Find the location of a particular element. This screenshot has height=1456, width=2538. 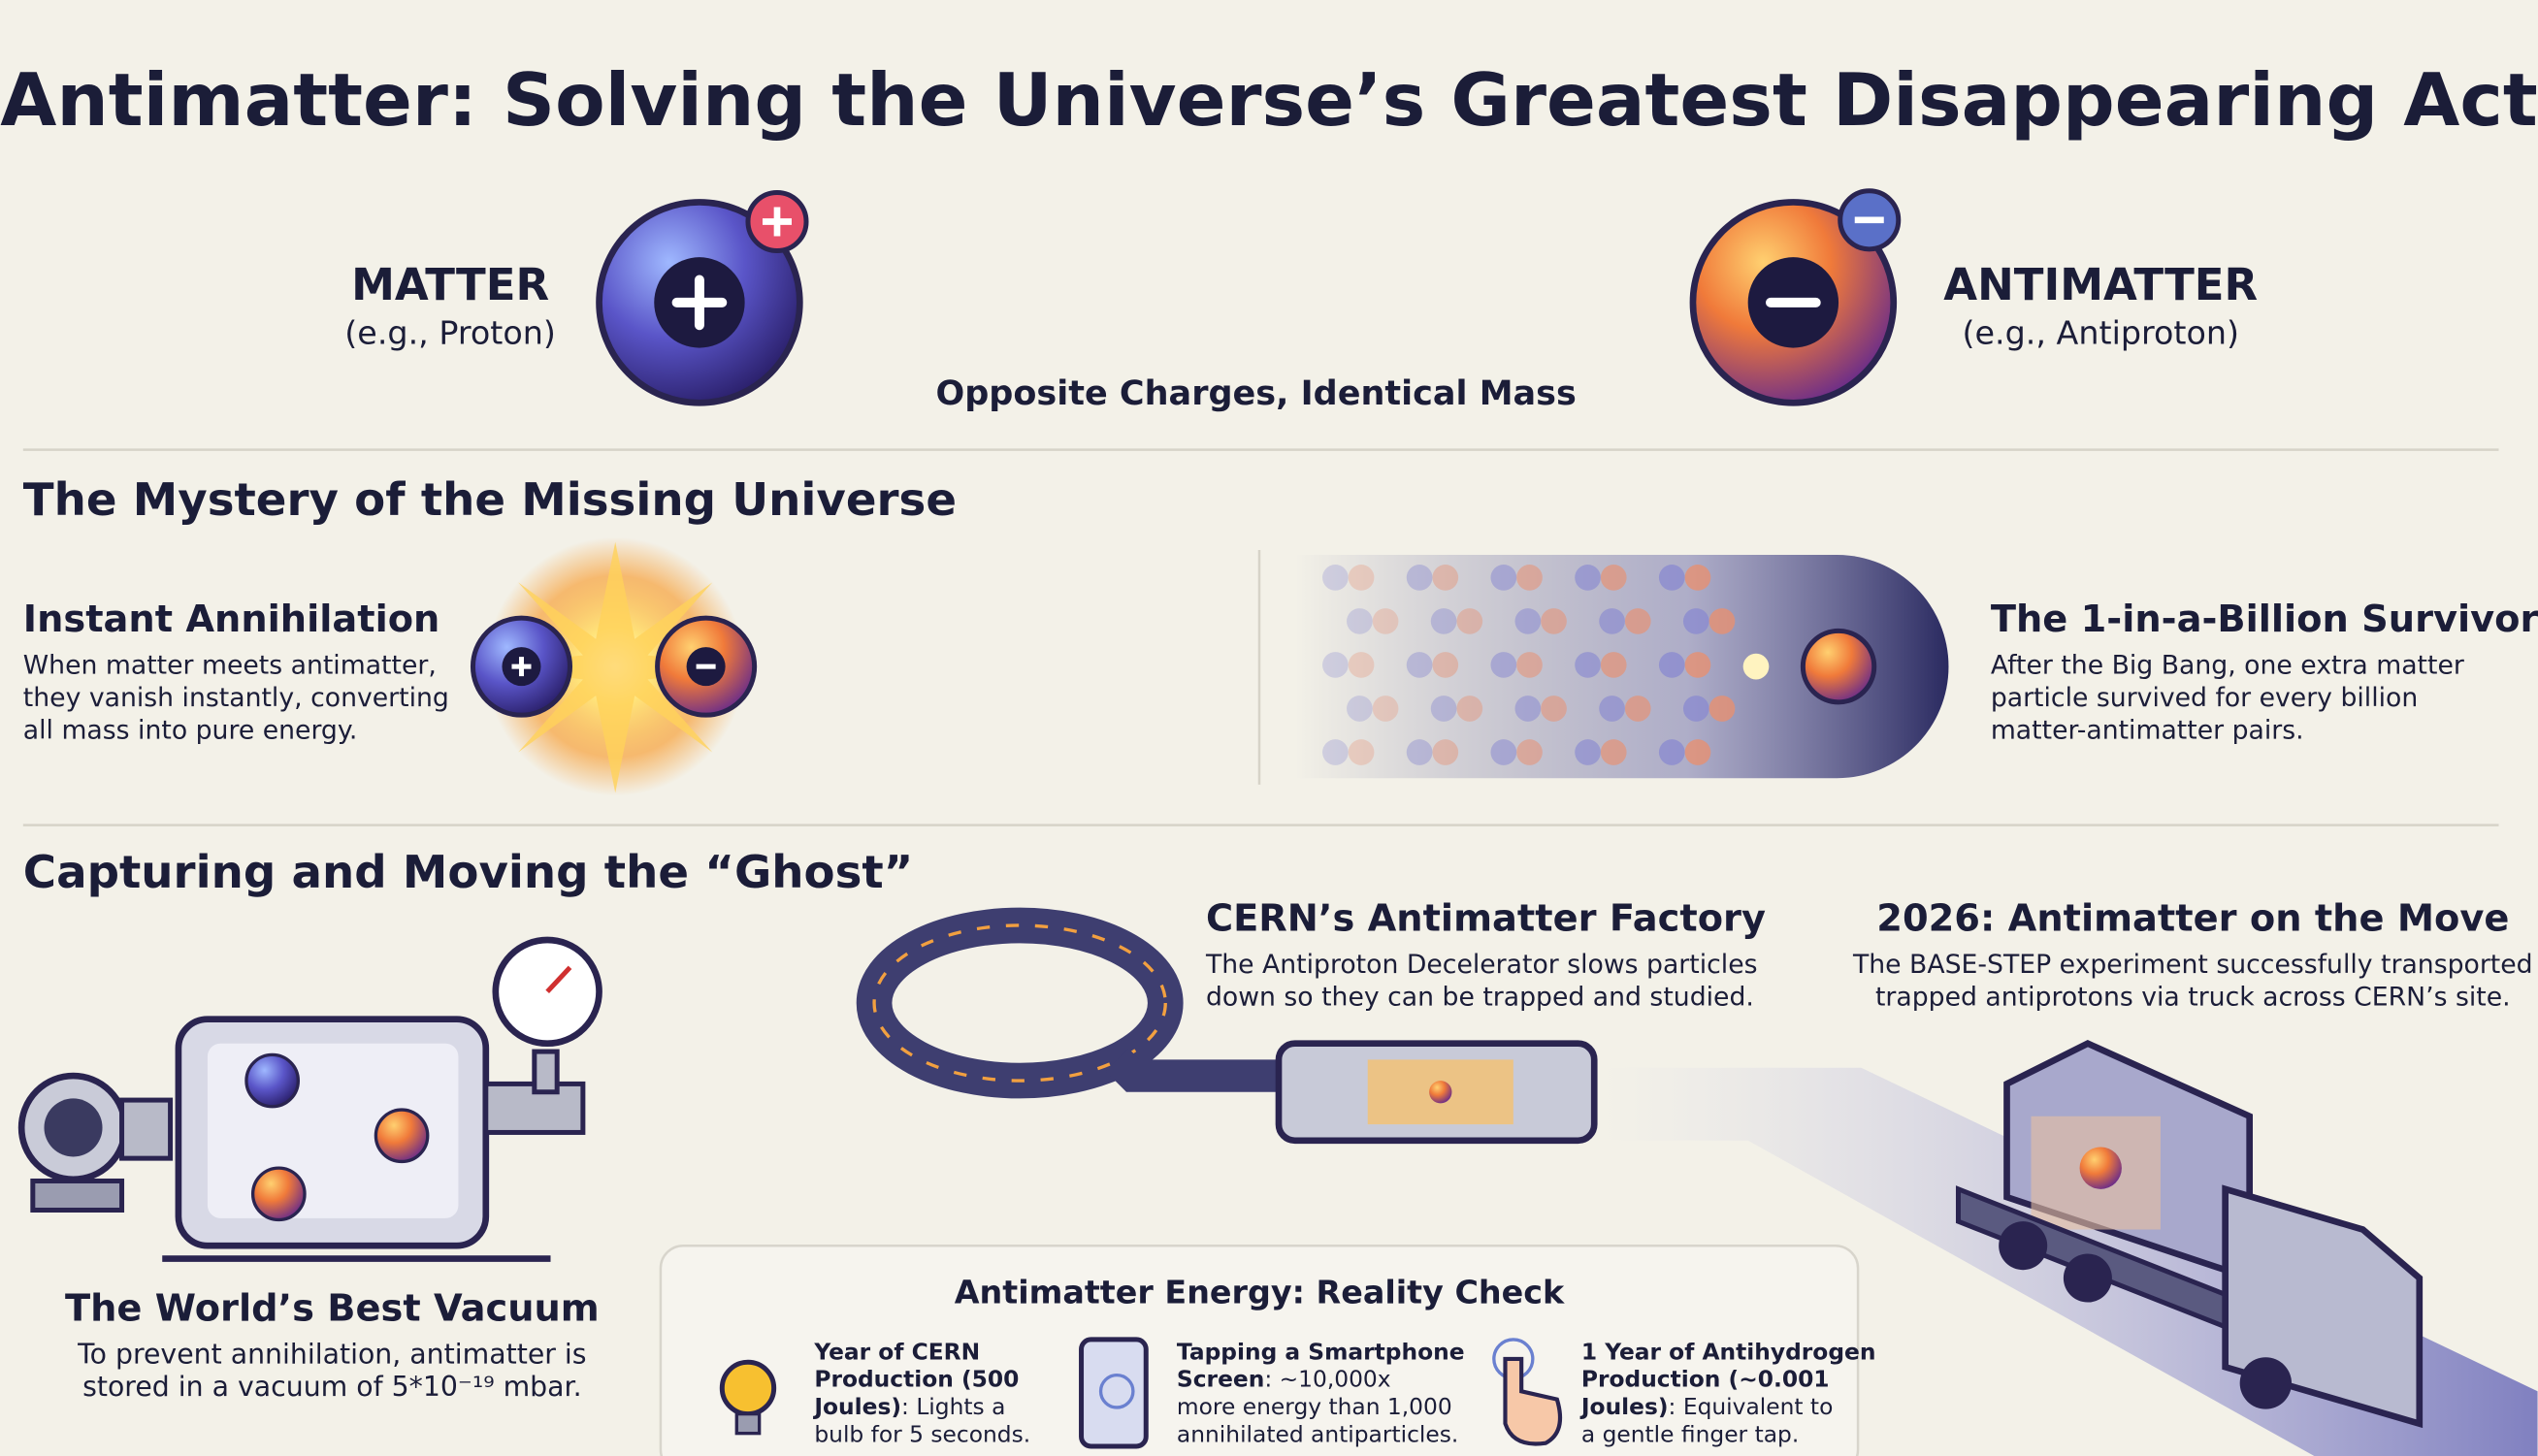

text-line: they vanish instantly, converting is located at coordinates (236, 698).